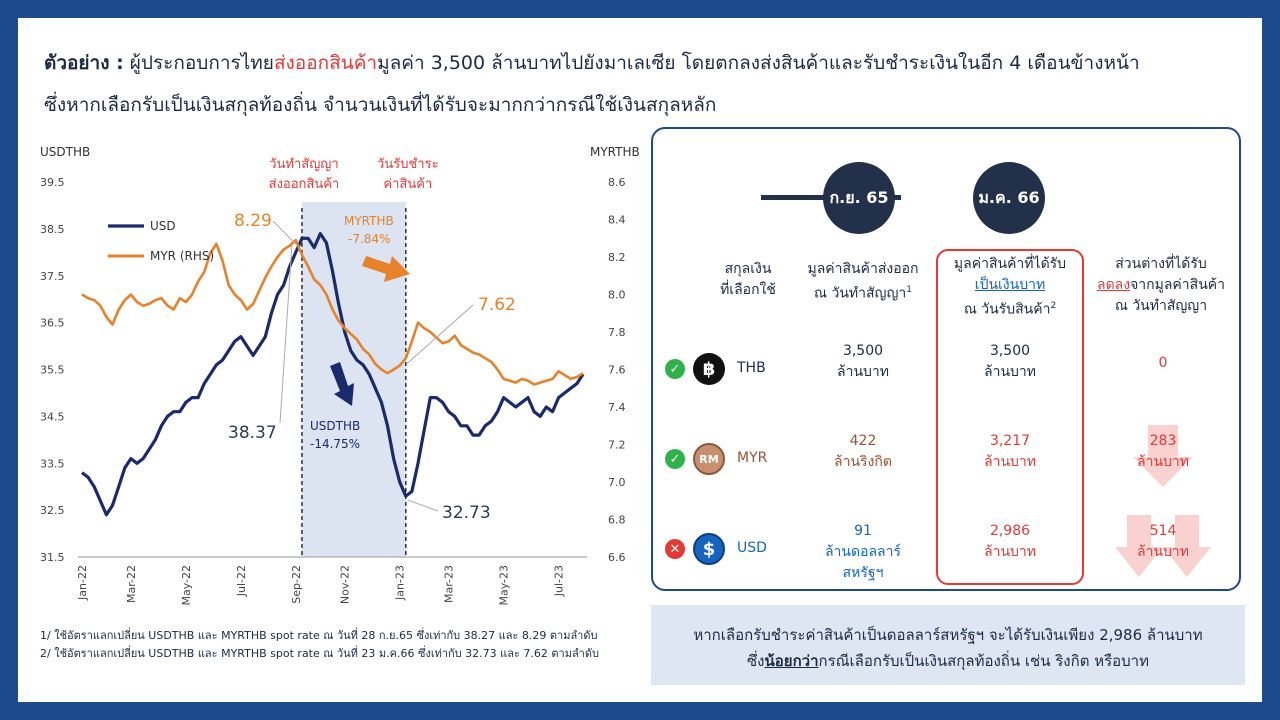 This screenshot has width=1280, height=720. What do you see at coordinates (52, 510) in the screenshot?
I see `left-tick-label: 32.5` at bounding box center [52, 510].